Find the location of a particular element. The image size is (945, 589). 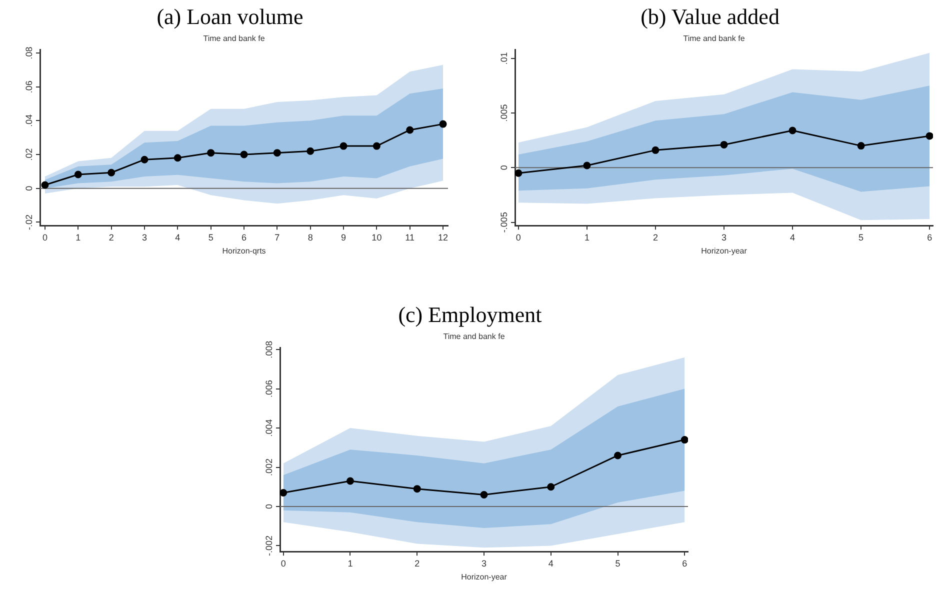

x-axis-title: Horizon-qrts is located at coordinates (244, 251).